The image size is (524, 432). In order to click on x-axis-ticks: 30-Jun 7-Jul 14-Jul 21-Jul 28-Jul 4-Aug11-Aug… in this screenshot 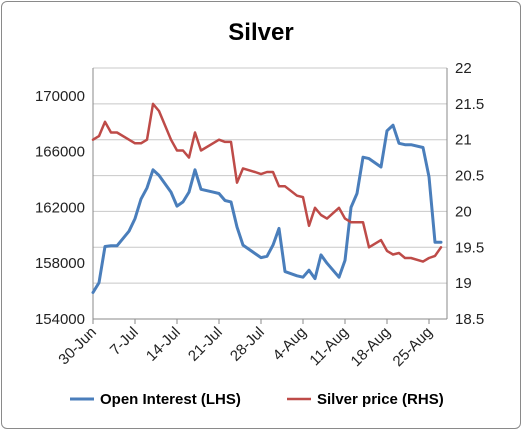, I will do `click(245, 344)`.